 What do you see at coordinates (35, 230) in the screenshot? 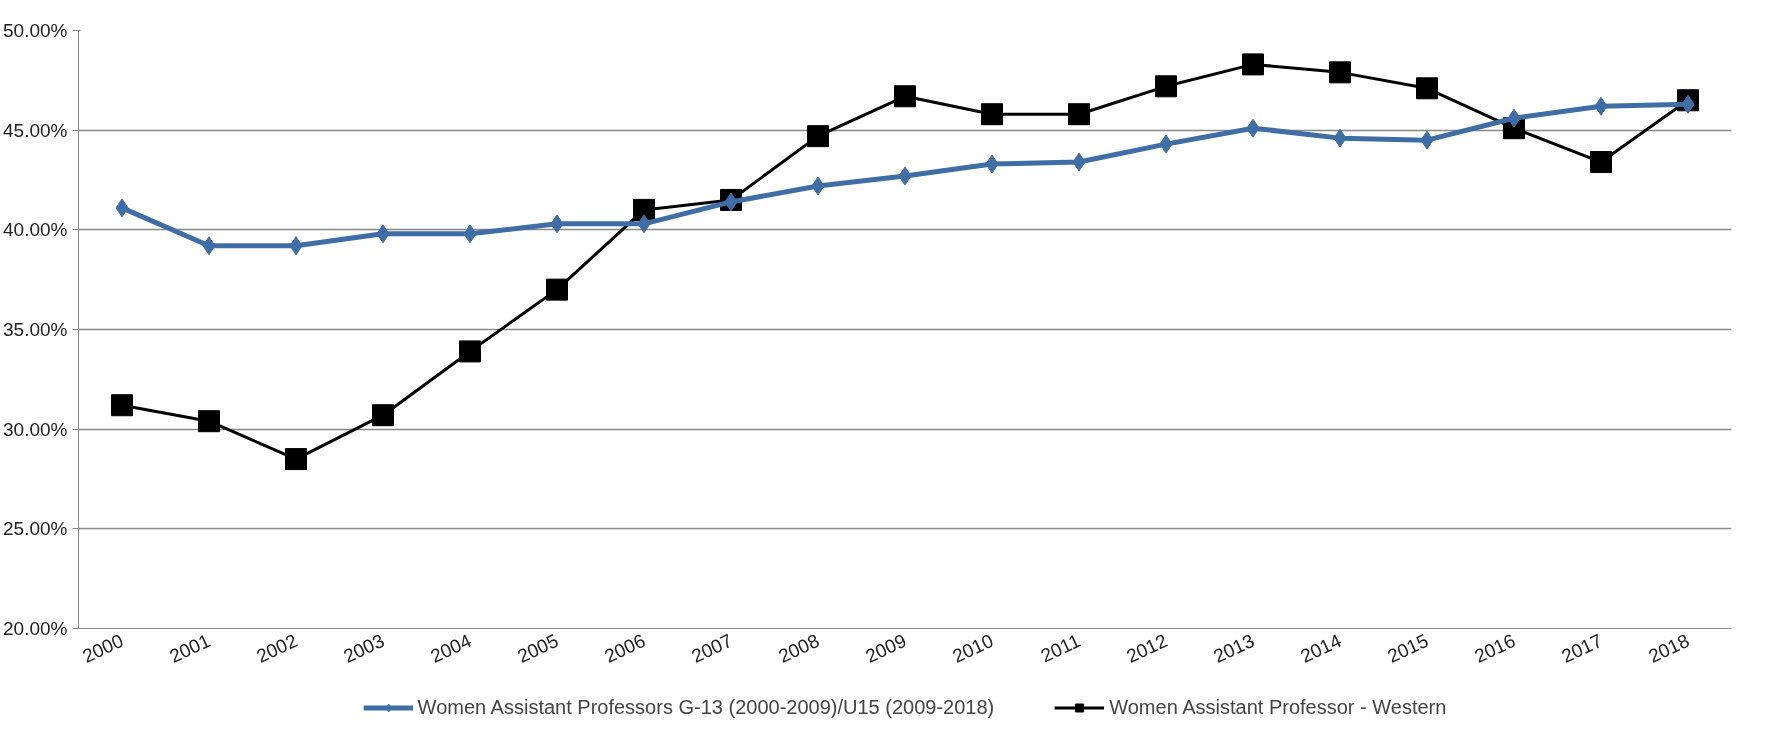
I see `y-tick-label: 40.00%` at bounding box center [35, 230].